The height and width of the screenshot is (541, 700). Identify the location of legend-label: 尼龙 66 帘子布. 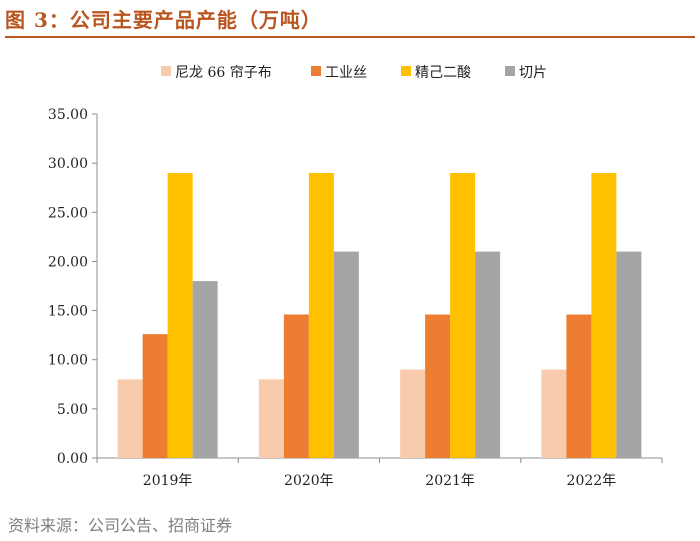
(223, 73).